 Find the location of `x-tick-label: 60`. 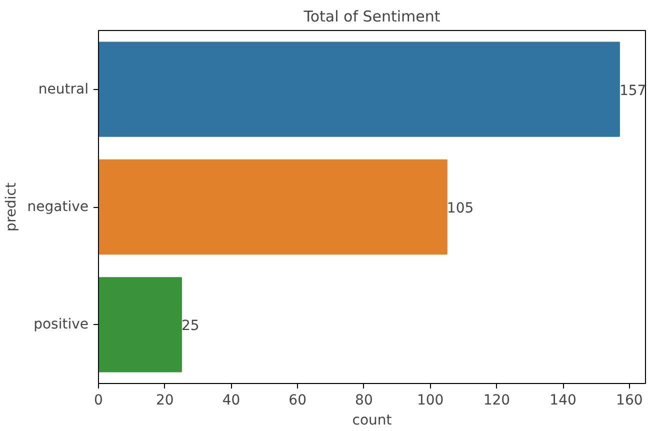

x-tick-label: 60 is located at coordinates (297, 400).